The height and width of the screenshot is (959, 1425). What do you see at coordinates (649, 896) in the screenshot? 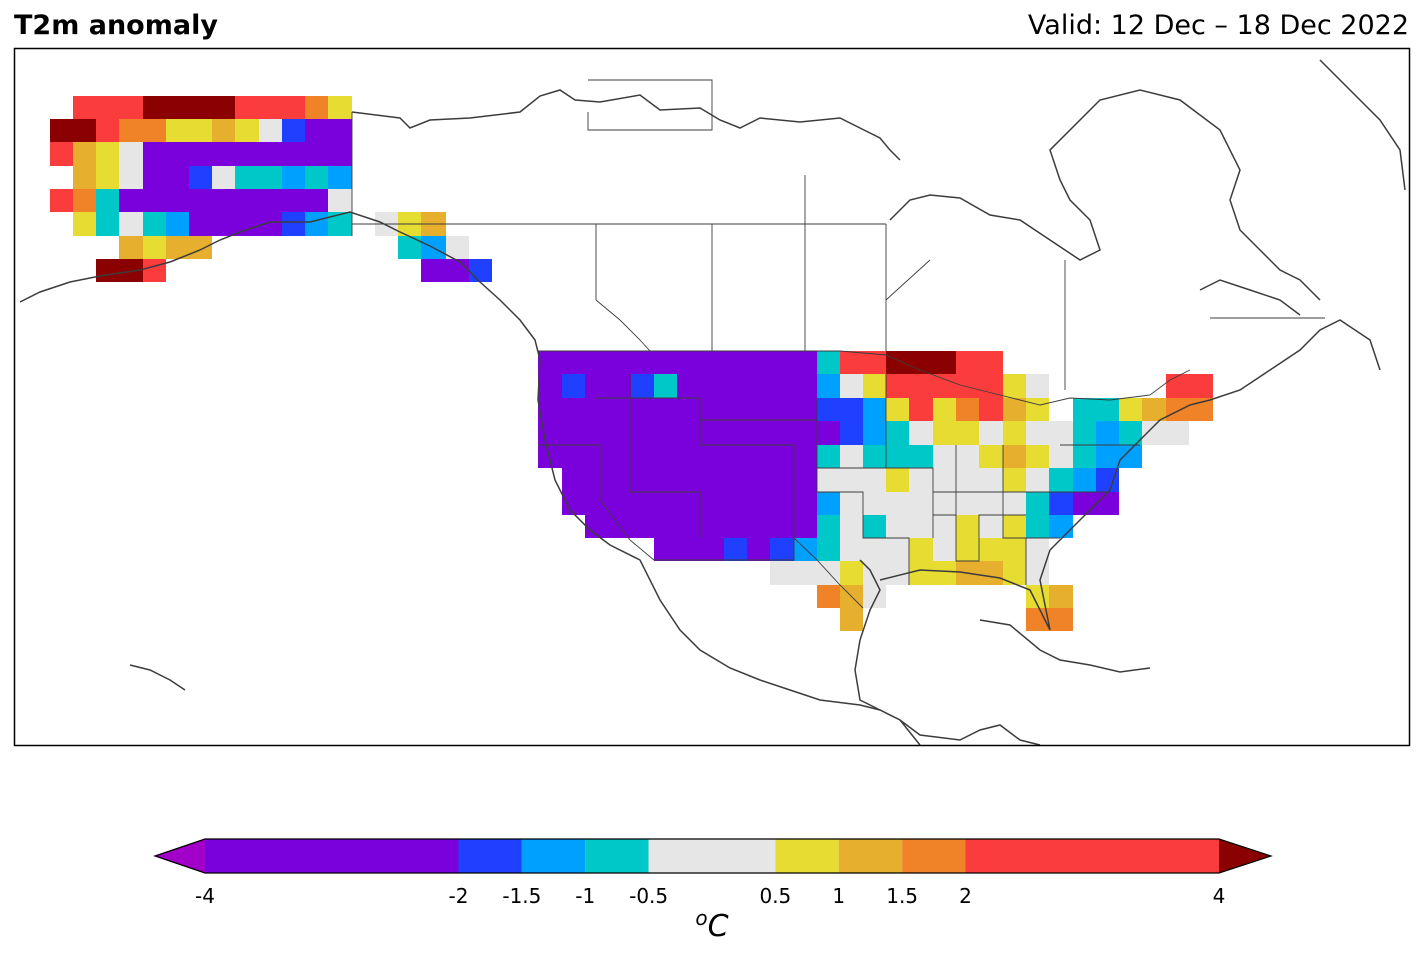
I see `colorbar-tick-label: -0.5` at bounding box center [649, 896].